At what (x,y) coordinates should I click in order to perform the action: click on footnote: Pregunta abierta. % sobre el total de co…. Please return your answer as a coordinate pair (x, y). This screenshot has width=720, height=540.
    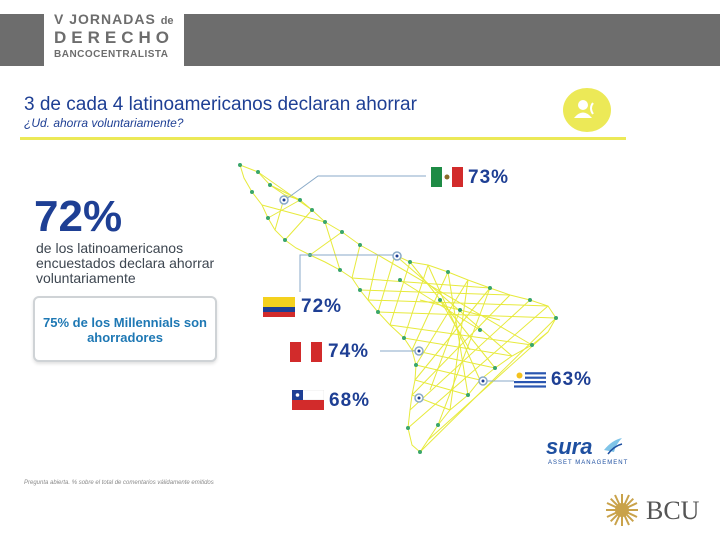
    Looking at the image, I should click on (119, 483).